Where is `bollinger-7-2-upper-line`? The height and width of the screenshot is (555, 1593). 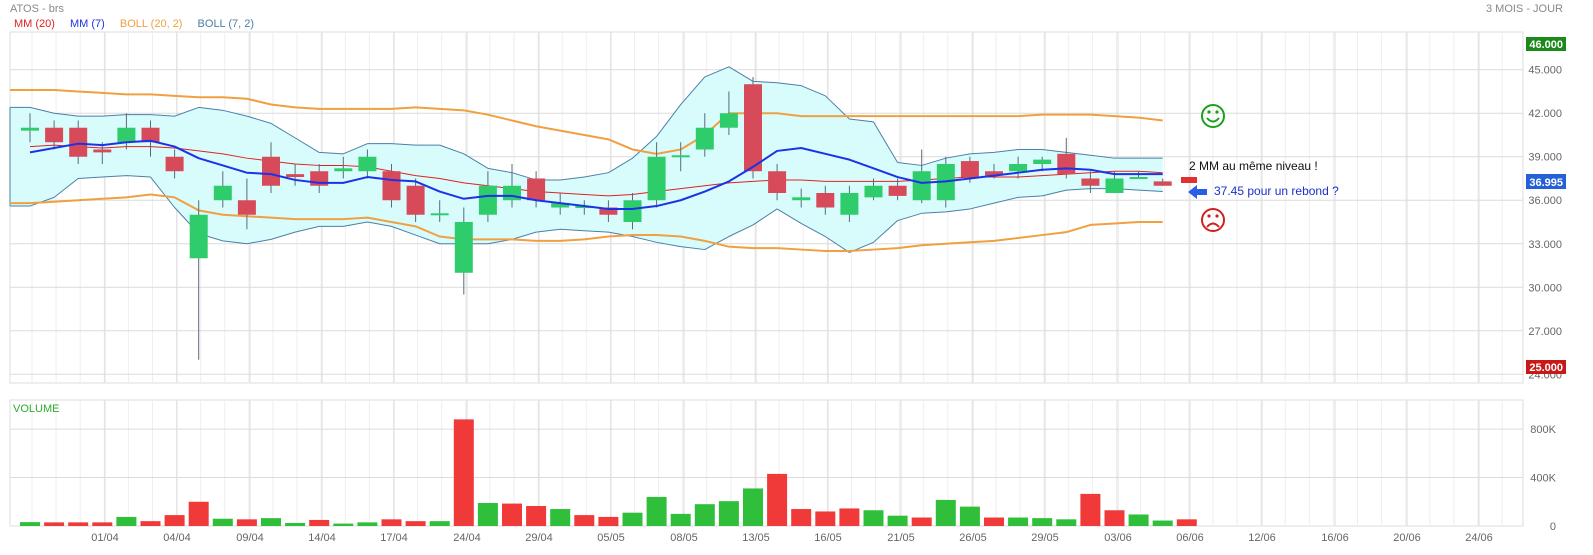 bollinger-7-2-upper-line is located at coordinates (586, 123).